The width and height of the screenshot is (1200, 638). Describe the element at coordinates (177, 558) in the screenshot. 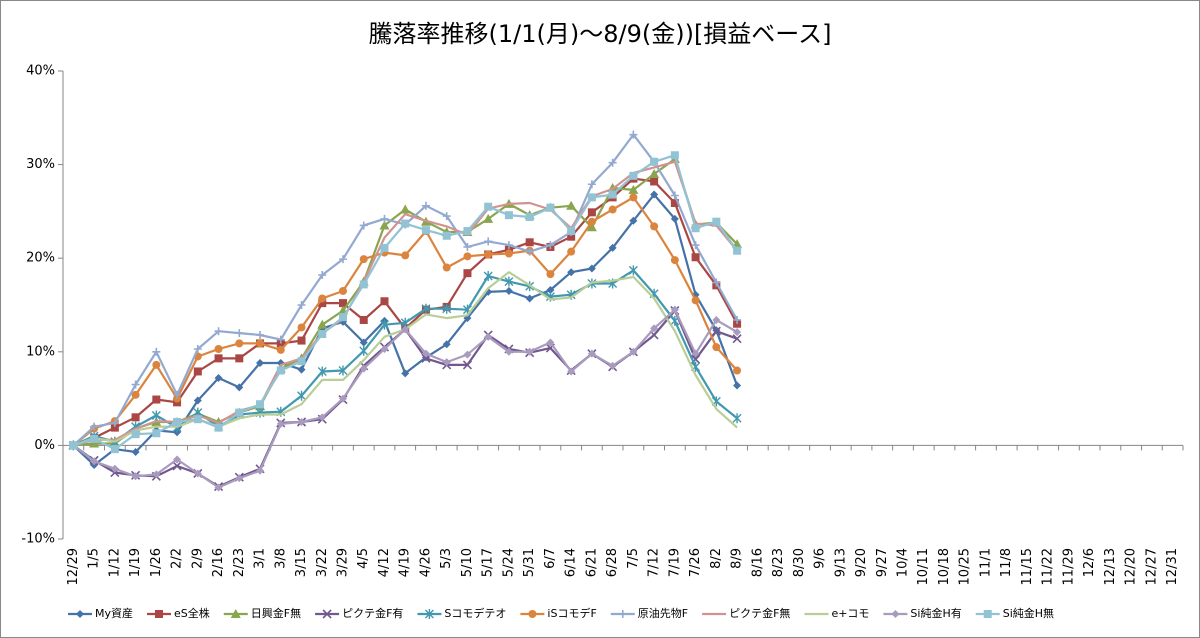

I see `x-tick-label: 2/2` at that location.